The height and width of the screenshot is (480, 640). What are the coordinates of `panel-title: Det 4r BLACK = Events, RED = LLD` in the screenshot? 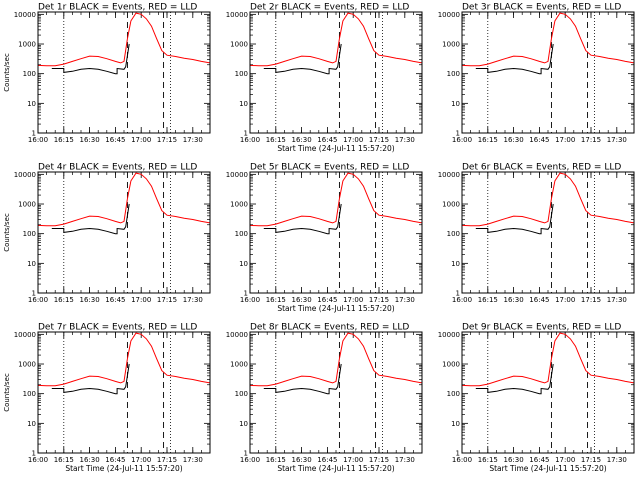 It's located at (117, 168).